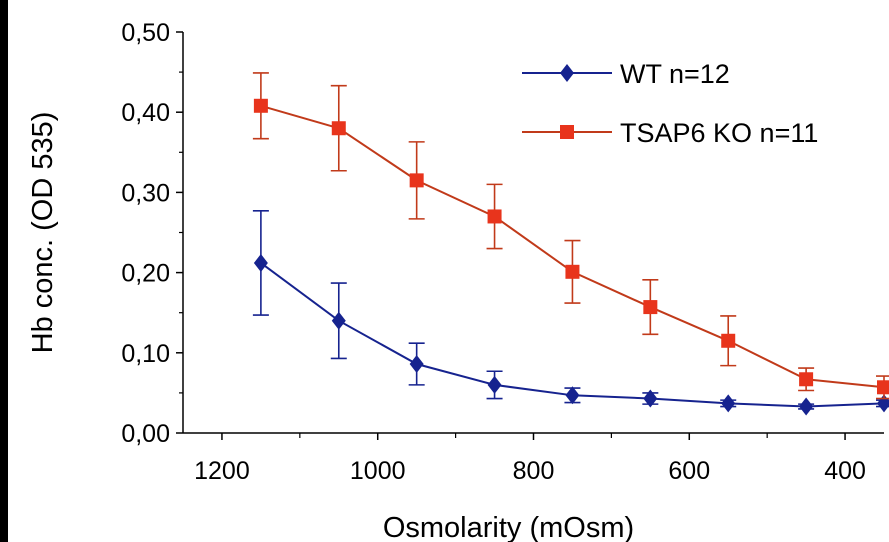  Describe the element at coordinates (145, 33) in the screenshot. I see `y-tick-label: 0,50` at that location.